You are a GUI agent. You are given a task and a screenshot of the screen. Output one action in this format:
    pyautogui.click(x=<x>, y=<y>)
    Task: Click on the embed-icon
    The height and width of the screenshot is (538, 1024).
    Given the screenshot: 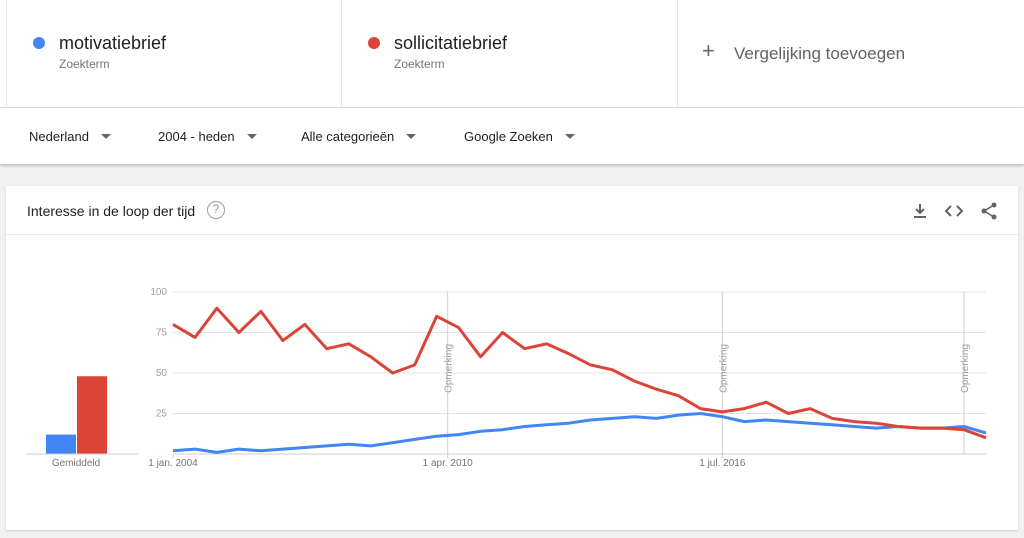 What is the action you would take?
    pyautogui.click(x=954, y=211)
    